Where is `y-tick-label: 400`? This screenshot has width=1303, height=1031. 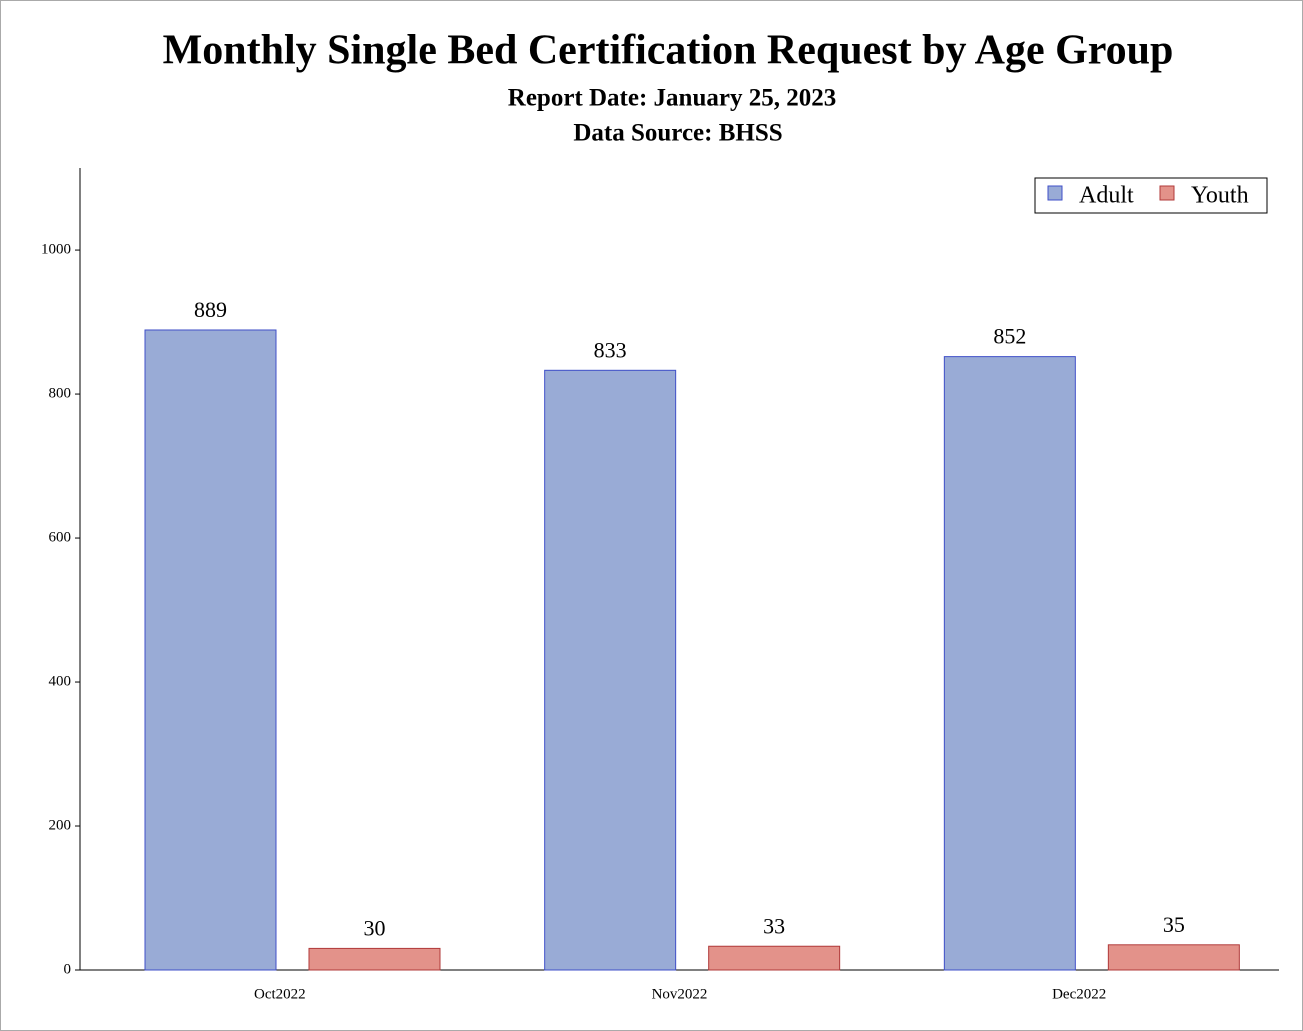 y-tick-label: 400 is located at coordinates (60, 681).